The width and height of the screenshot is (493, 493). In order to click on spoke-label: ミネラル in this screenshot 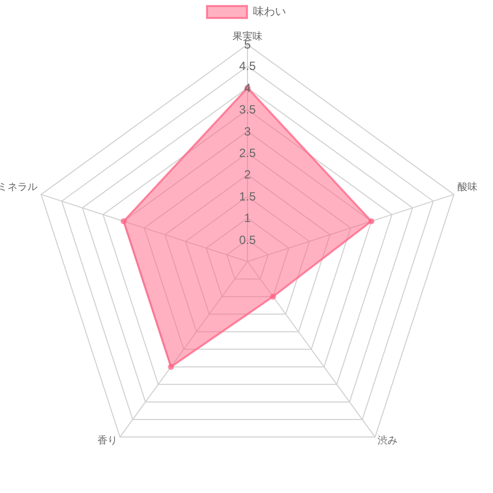, I will do `click(19, 187)`.